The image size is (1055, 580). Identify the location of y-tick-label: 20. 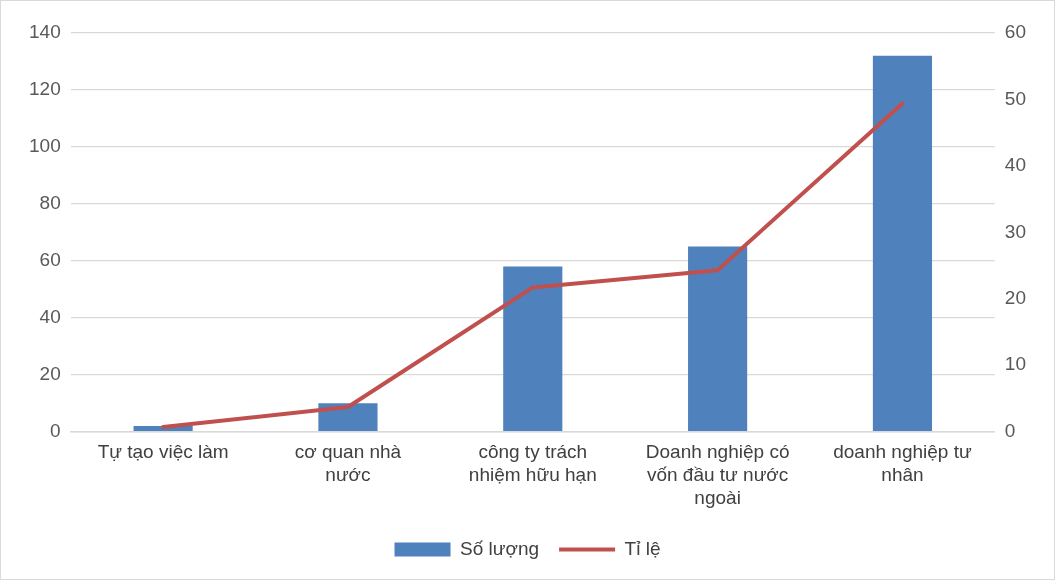
(50, 373).